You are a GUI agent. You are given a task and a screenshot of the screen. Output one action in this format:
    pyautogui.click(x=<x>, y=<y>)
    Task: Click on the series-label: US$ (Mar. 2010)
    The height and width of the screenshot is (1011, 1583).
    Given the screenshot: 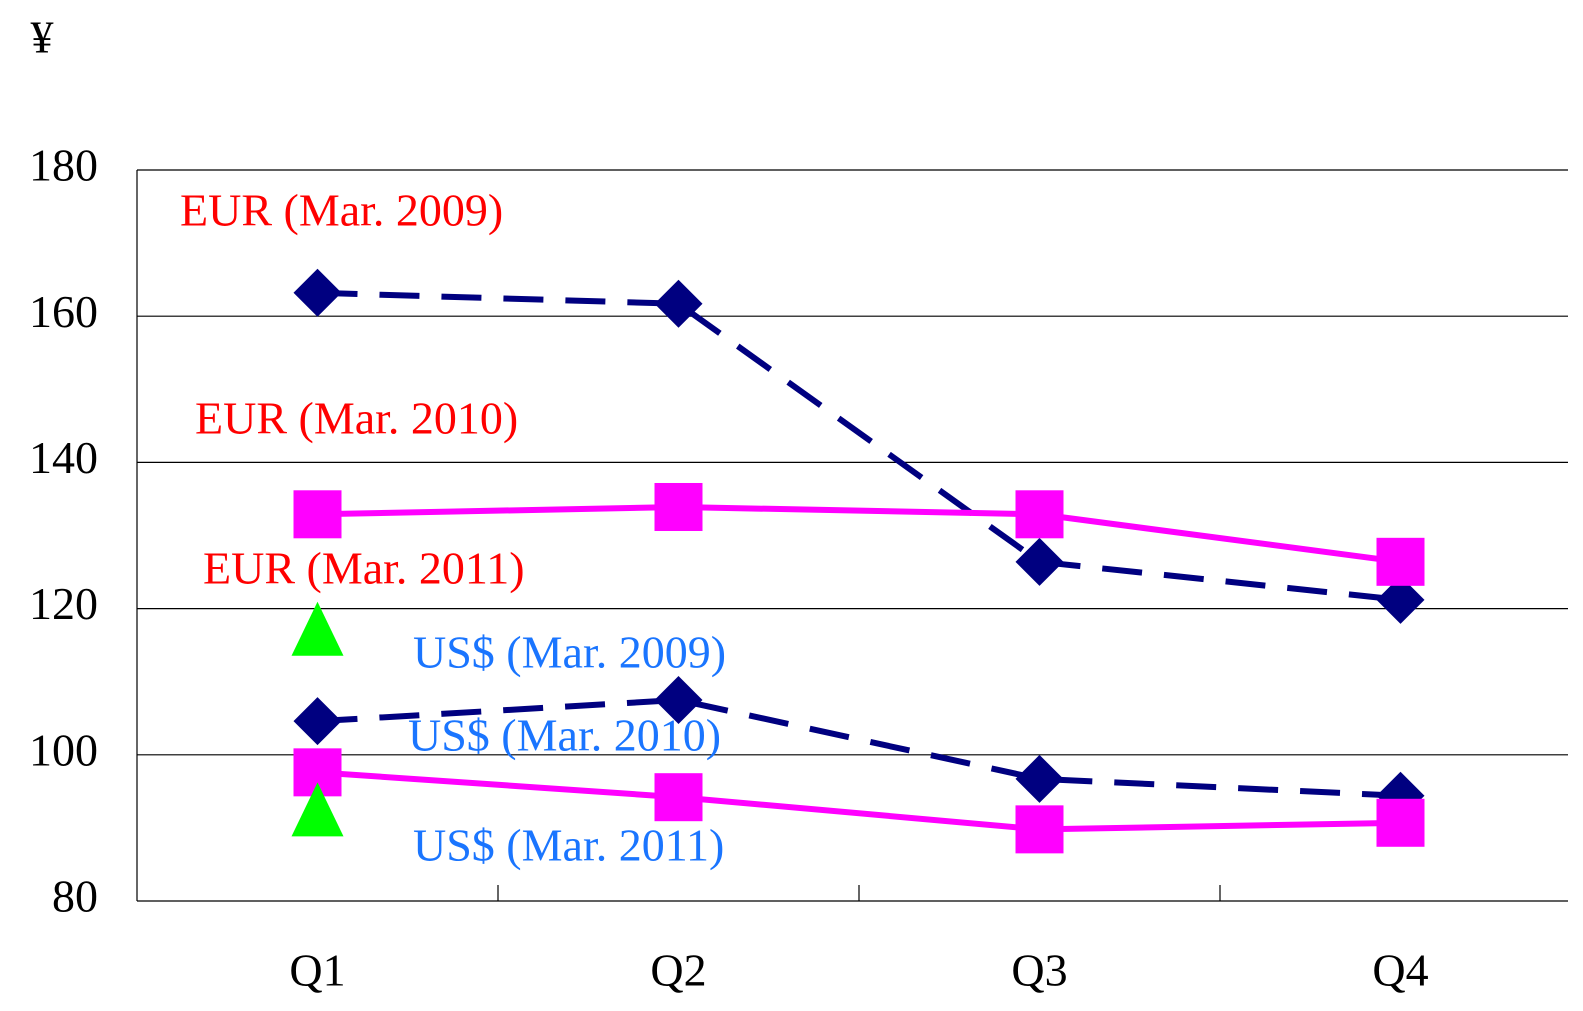 What is the action you would take?
    pyautogui.click(x=564, y=735)
    